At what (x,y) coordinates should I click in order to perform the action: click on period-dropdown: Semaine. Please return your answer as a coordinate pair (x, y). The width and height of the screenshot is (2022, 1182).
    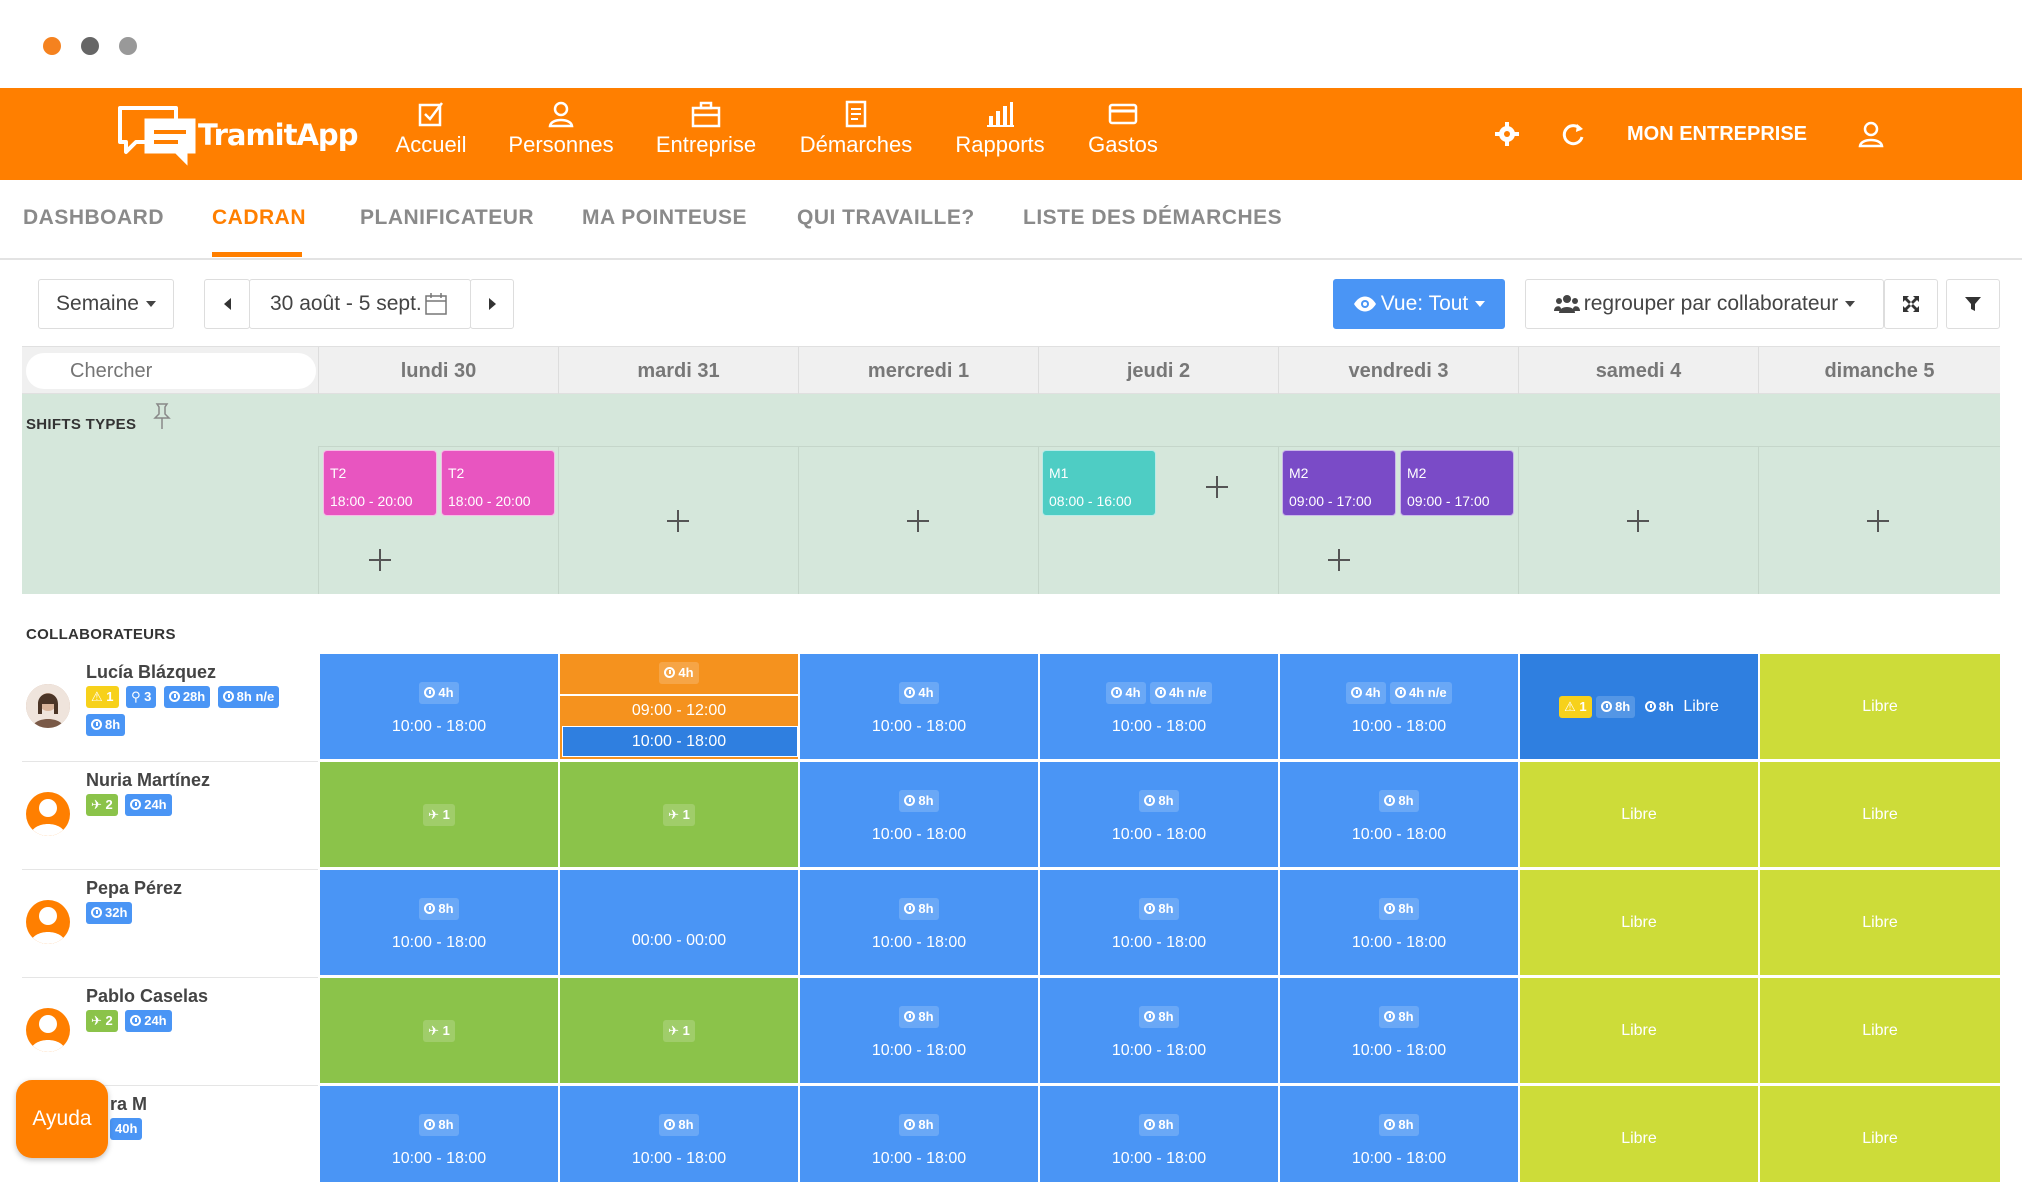
    Looking at the image, I should click on (106, 304).